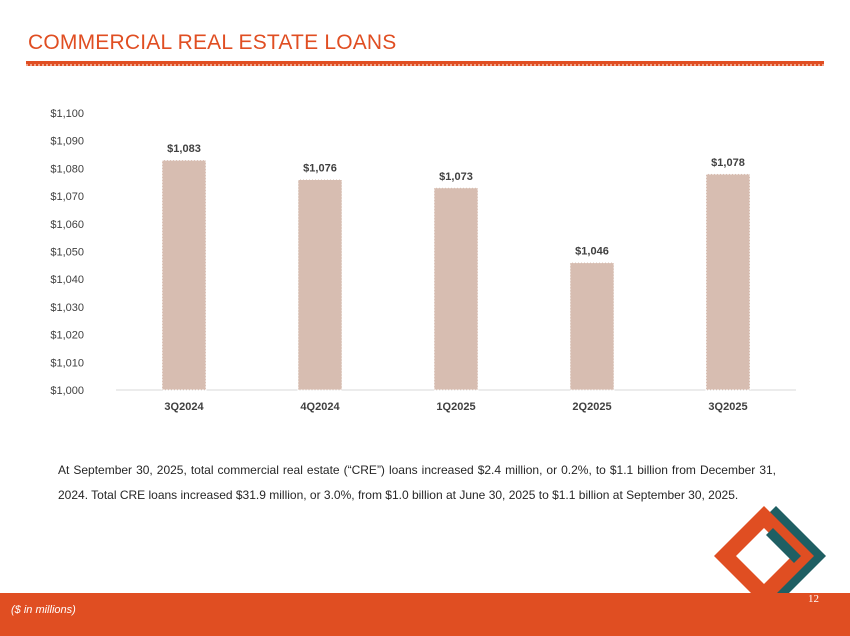 The image size is (850, 636). Describe the element at coordinates (67, 391) in the screenshot. I see `y-tick-label: $1,000` at that location.